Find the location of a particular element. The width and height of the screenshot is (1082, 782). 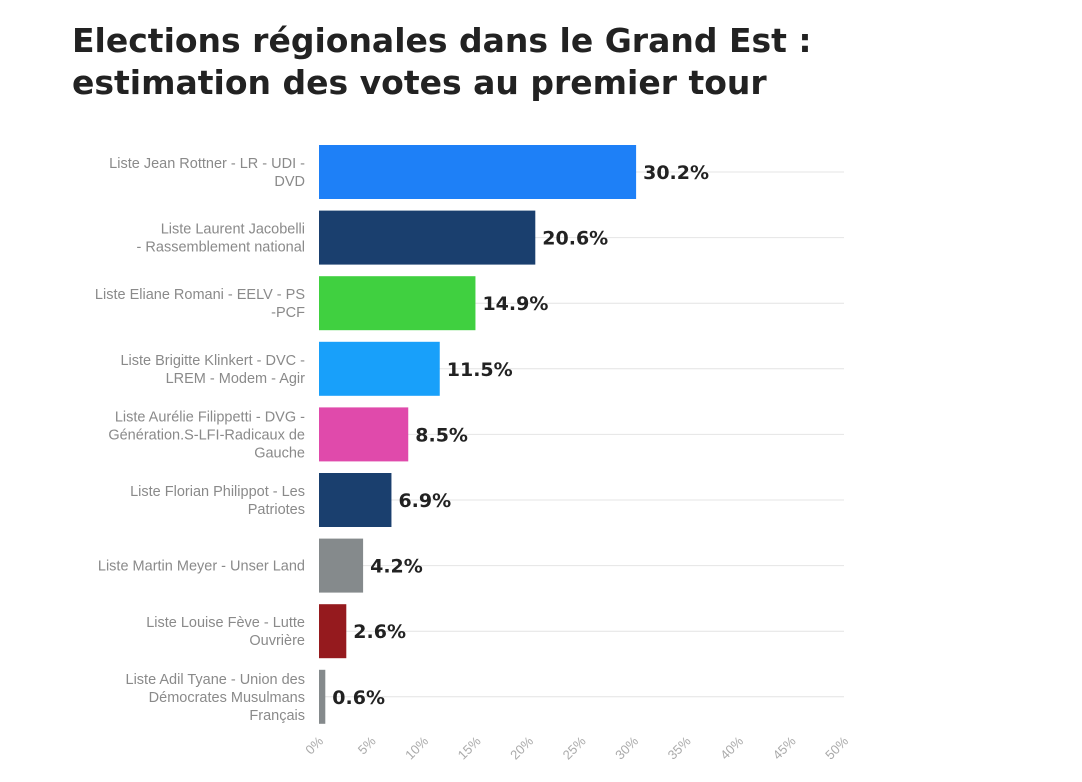

value-label: 2.6% is located at coordinates (379, 632).